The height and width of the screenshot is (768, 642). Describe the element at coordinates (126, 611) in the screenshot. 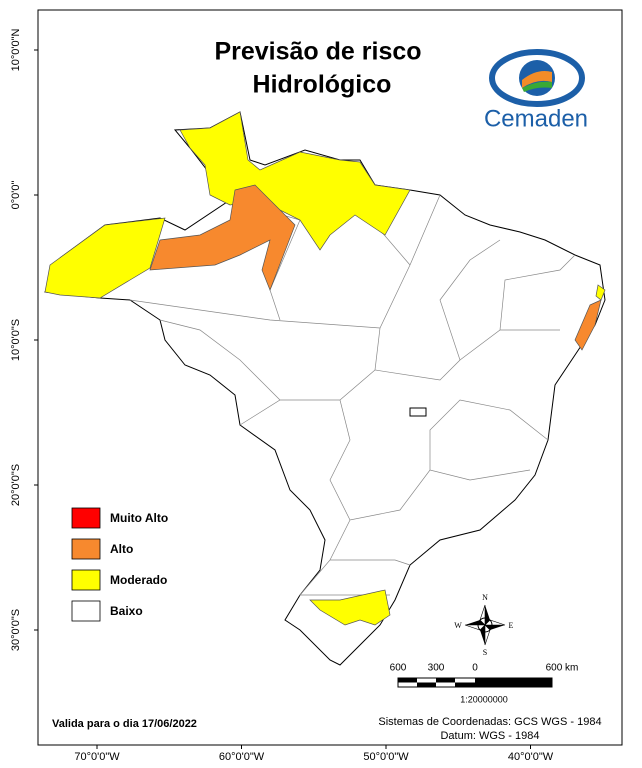

I see `legend-label: Baixo` at that location.